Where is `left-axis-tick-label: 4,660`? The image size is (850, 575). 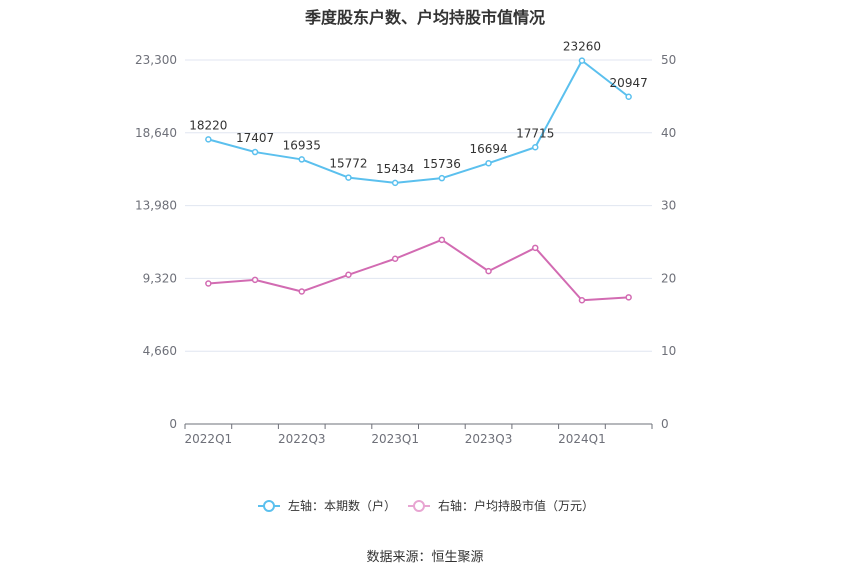 left-axis-tick-label: 4,660 is located at coordinates (160, 351).